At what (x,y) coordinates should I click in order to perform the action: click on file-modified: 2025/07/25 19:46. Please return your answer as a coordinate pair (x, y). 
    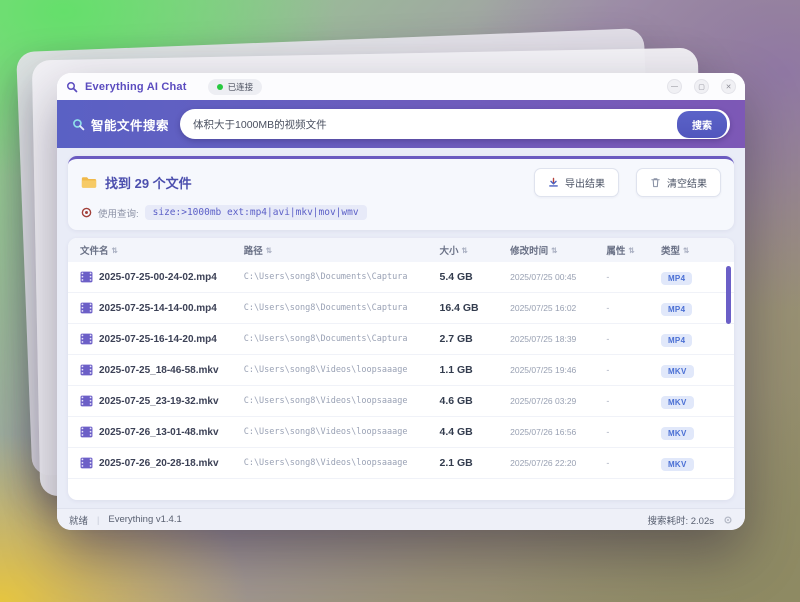
    Looking at the image, I should click on (543, 370).